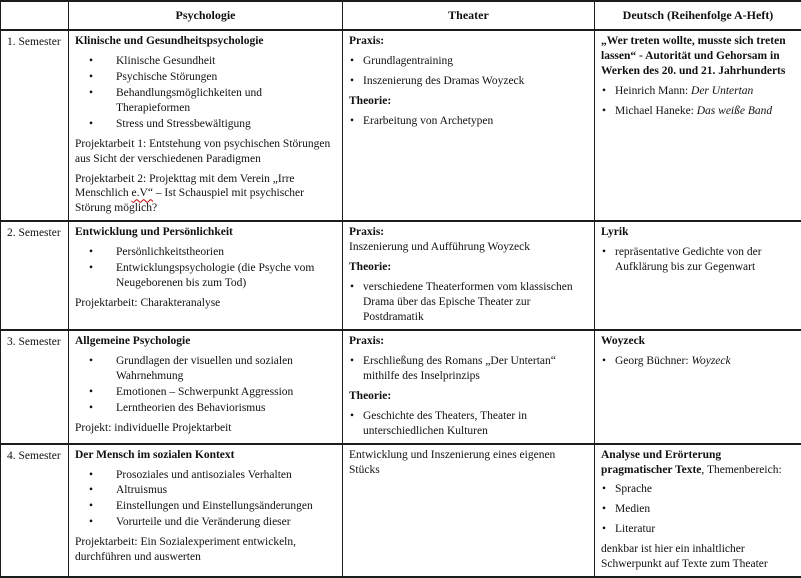 The height and width of the screenshot is (578, 801). I want to click on list-item-text: Prosoziales und antisoziales Verhalten, so click(226, 475).